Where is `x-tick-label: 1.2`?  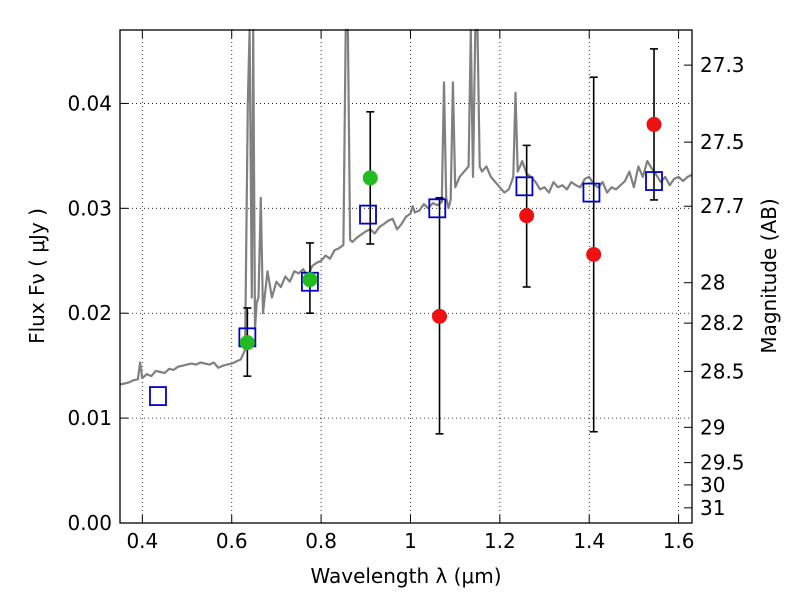 x-tick-label: 1.2 is located at coordinates (500, 541).